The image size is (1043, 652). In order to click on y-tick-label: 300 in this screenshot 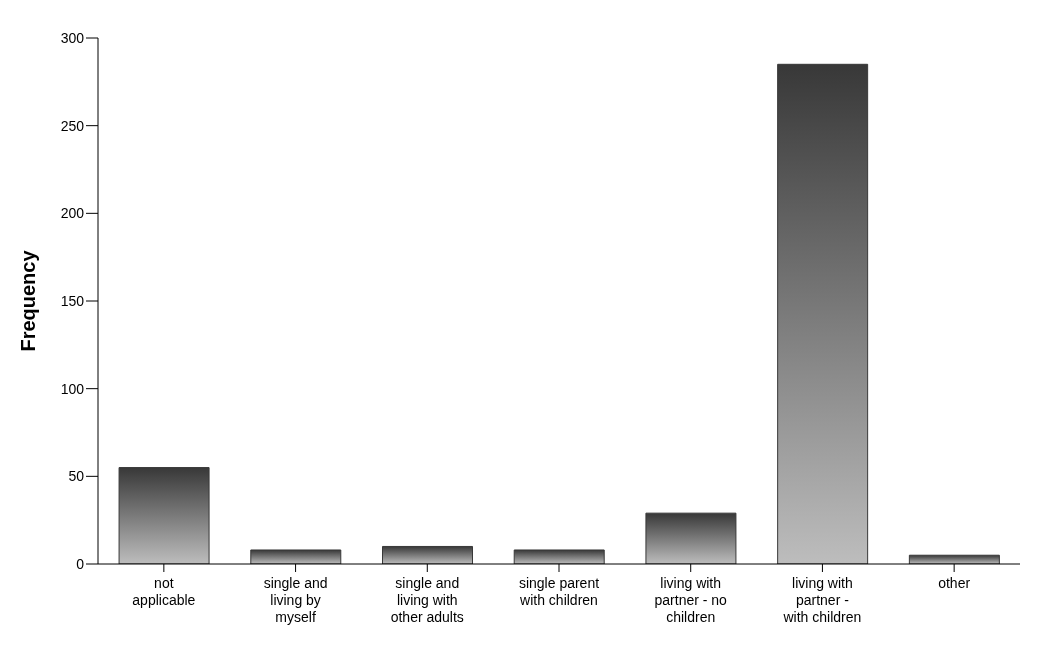, I will do `click(72, 37)`.